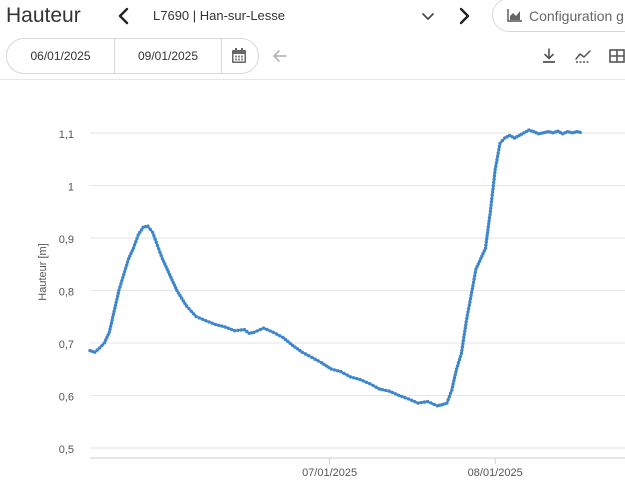  I want to click on configuration-button: Configuration g, so click(558, 16).